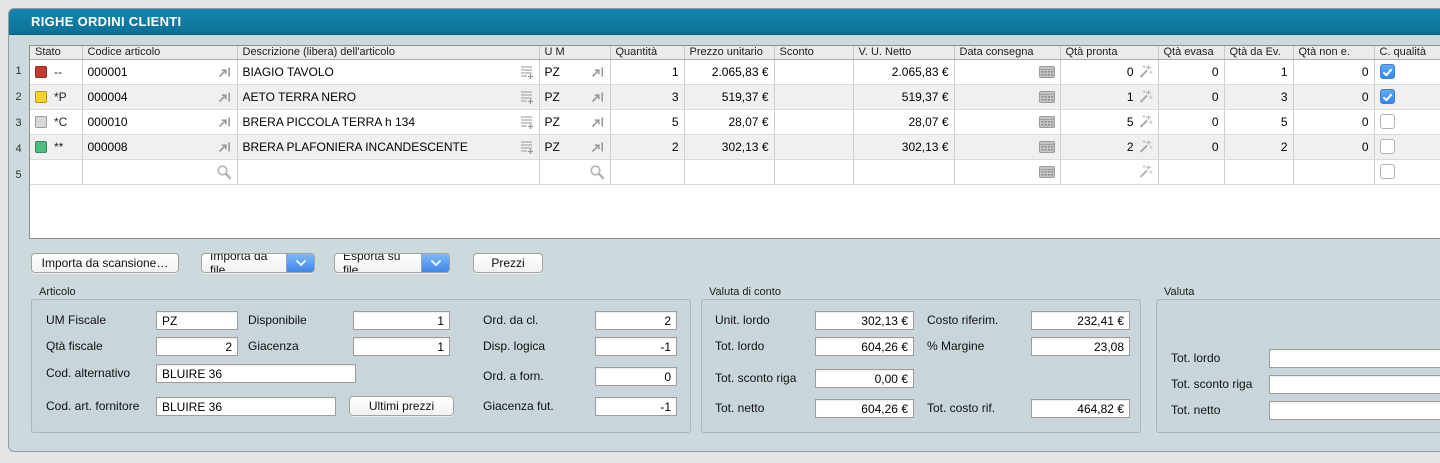  I want to click on cell-quantita: 5, so click(647, 122).